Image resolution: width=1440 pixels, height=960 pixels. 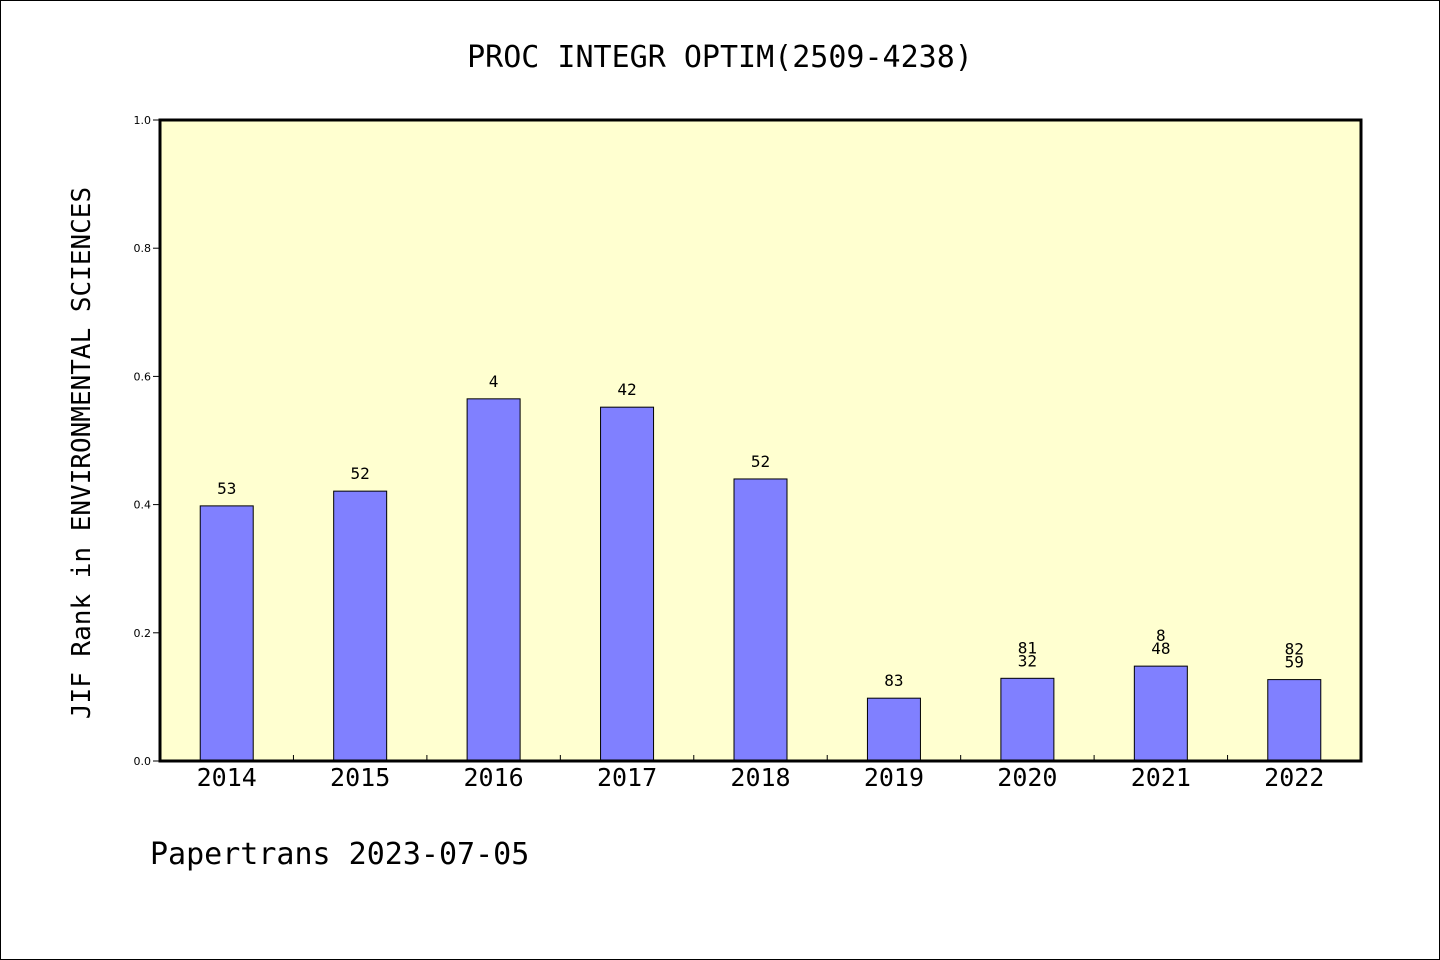 What do you see at coordinates (226, 488) in the screenshot?
I see `bar-value-label: 53` at bounding box center [226, 488].